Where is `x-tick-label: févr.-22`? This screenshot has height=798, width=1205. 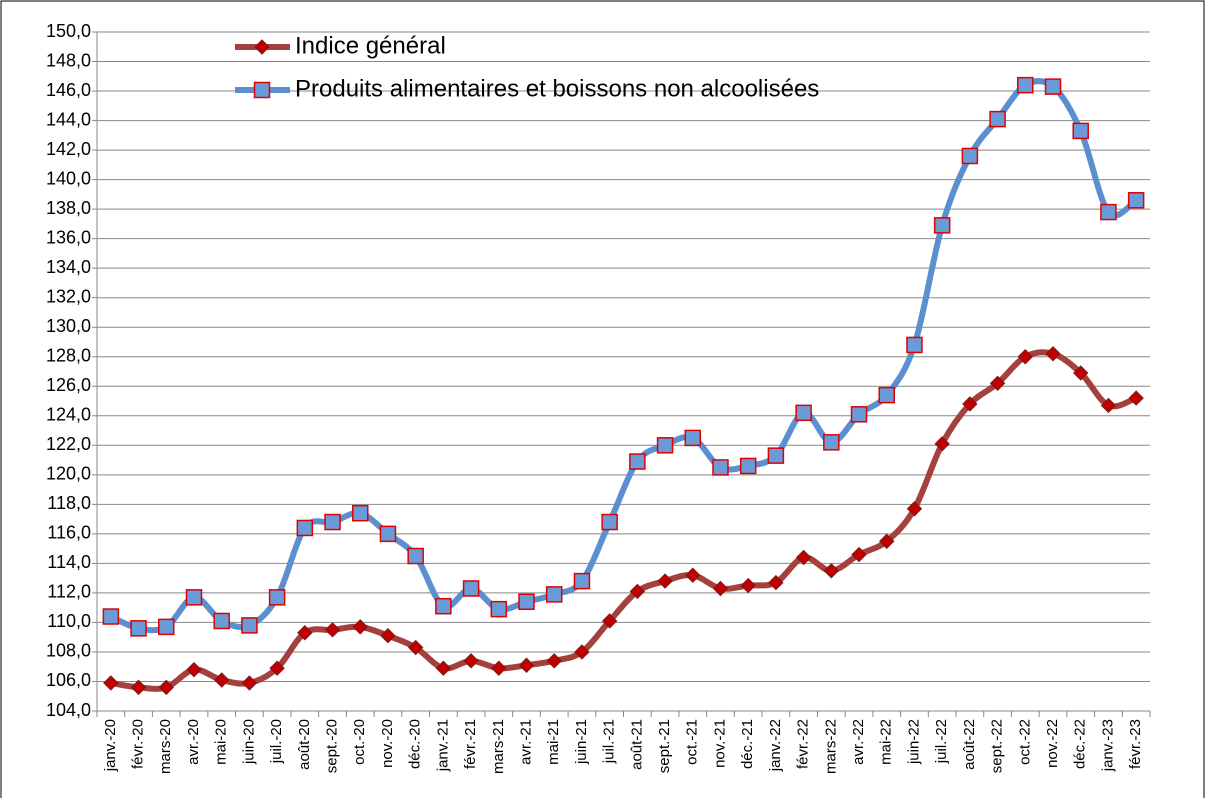 x-tick-label: févr.-22 is located at coordinates (803, 744).